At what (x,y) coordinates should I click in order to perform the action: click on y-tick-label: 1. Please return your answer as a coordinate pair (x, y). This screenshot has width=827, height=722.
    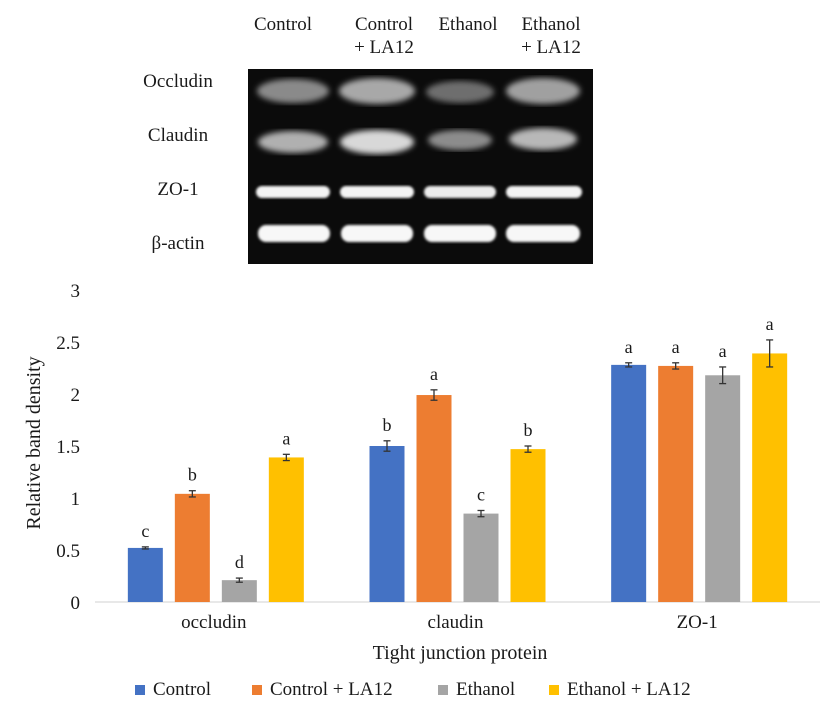
    Looking at the image, I should click on (76, 499).